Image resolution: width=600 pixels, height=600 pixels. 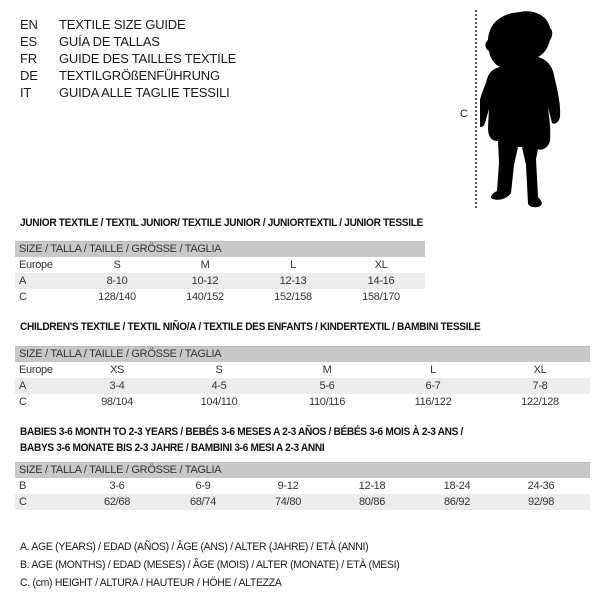 What do you see at coordinates (540, 402) in the screenshot?
I see `table-cell: 122/128` at bounding box center [540, 402].